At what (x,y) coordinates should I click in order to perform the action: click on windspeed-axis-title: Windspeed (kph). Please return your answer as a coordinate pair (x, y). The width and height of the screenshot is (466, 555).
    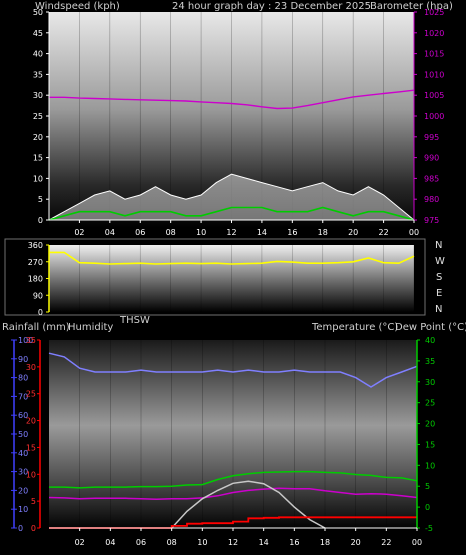
    Looking at the image, I should click on (77, 6).